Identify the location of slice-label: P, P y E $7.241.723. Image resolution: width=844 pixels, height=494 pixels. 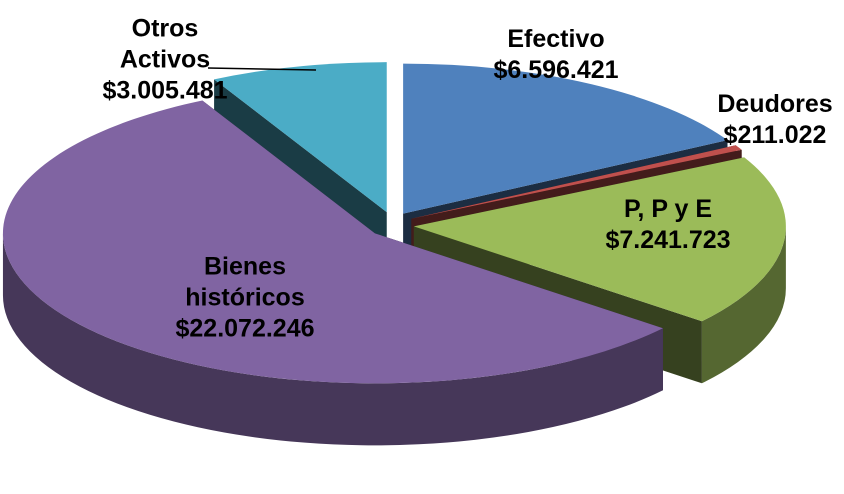
(668, 225).